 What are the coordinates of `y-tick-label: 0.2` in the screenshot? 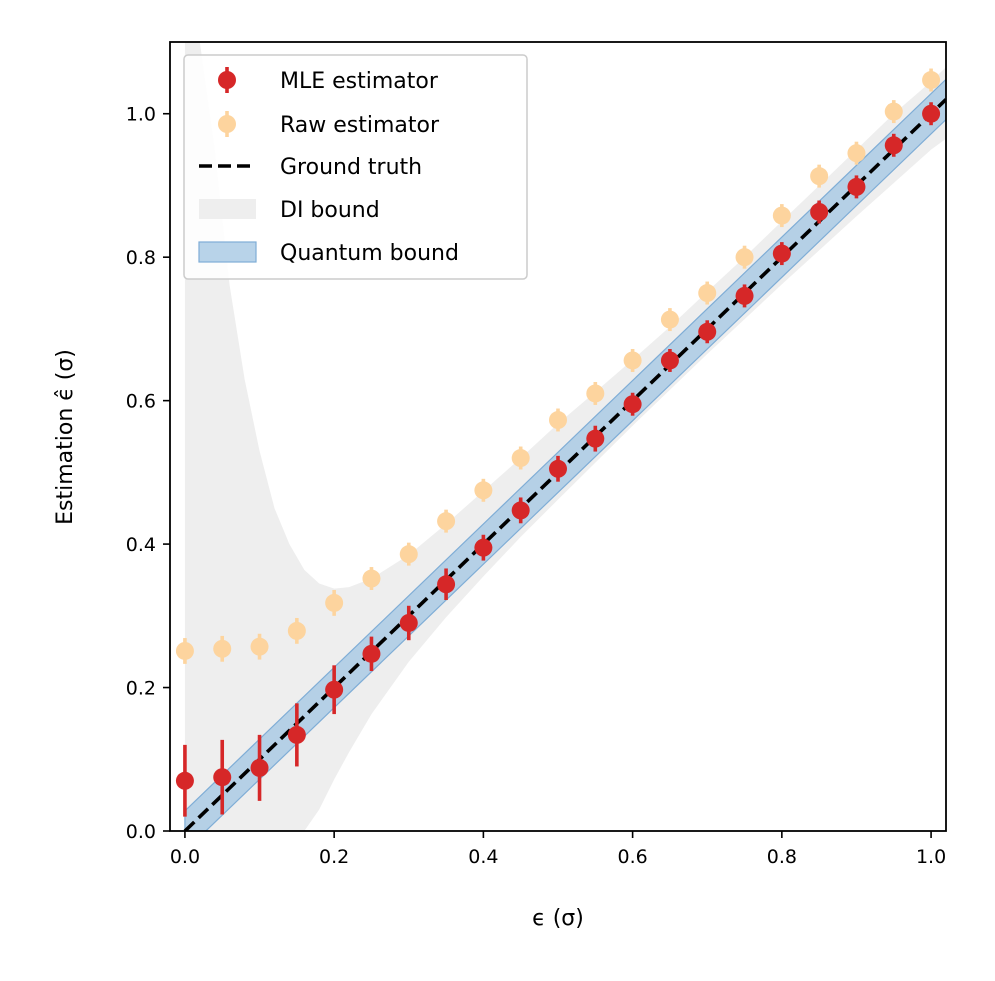 It's located at (141, 689).